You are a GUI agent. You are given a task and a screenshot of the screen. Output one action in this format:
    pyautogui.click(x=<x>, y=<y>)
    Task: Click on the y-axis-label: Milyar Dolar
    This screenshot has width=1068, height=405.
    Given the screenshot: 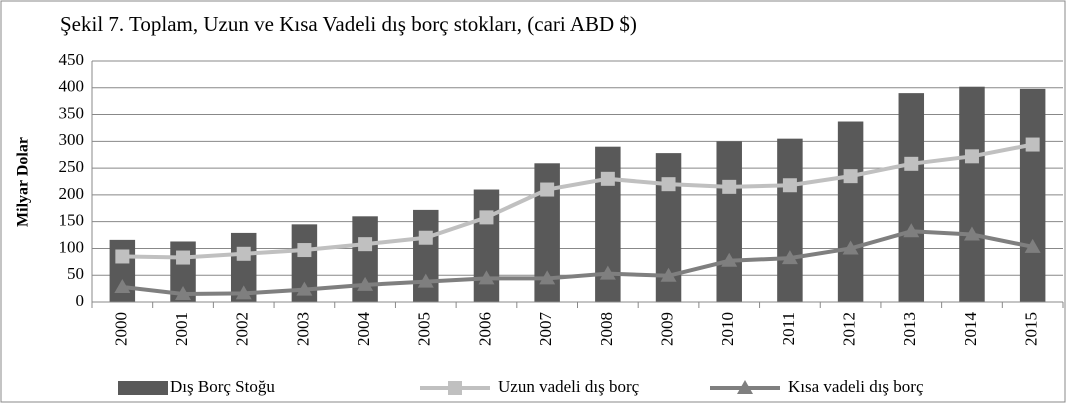 What is the action you would take?
    pyautogui.click(x=23, y=182)
    